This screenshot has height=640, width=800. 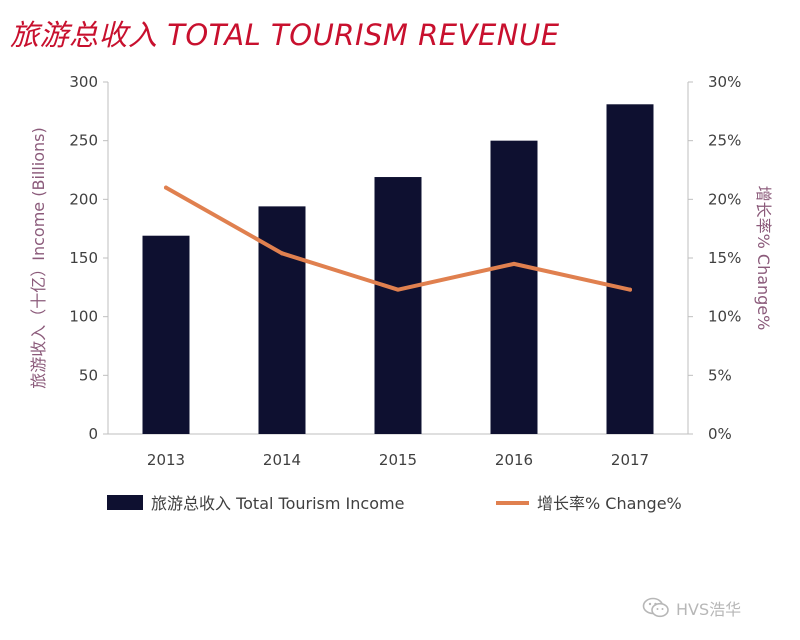 I want to click on watermark-text: HVS浩华, so click(x=709, y=609).